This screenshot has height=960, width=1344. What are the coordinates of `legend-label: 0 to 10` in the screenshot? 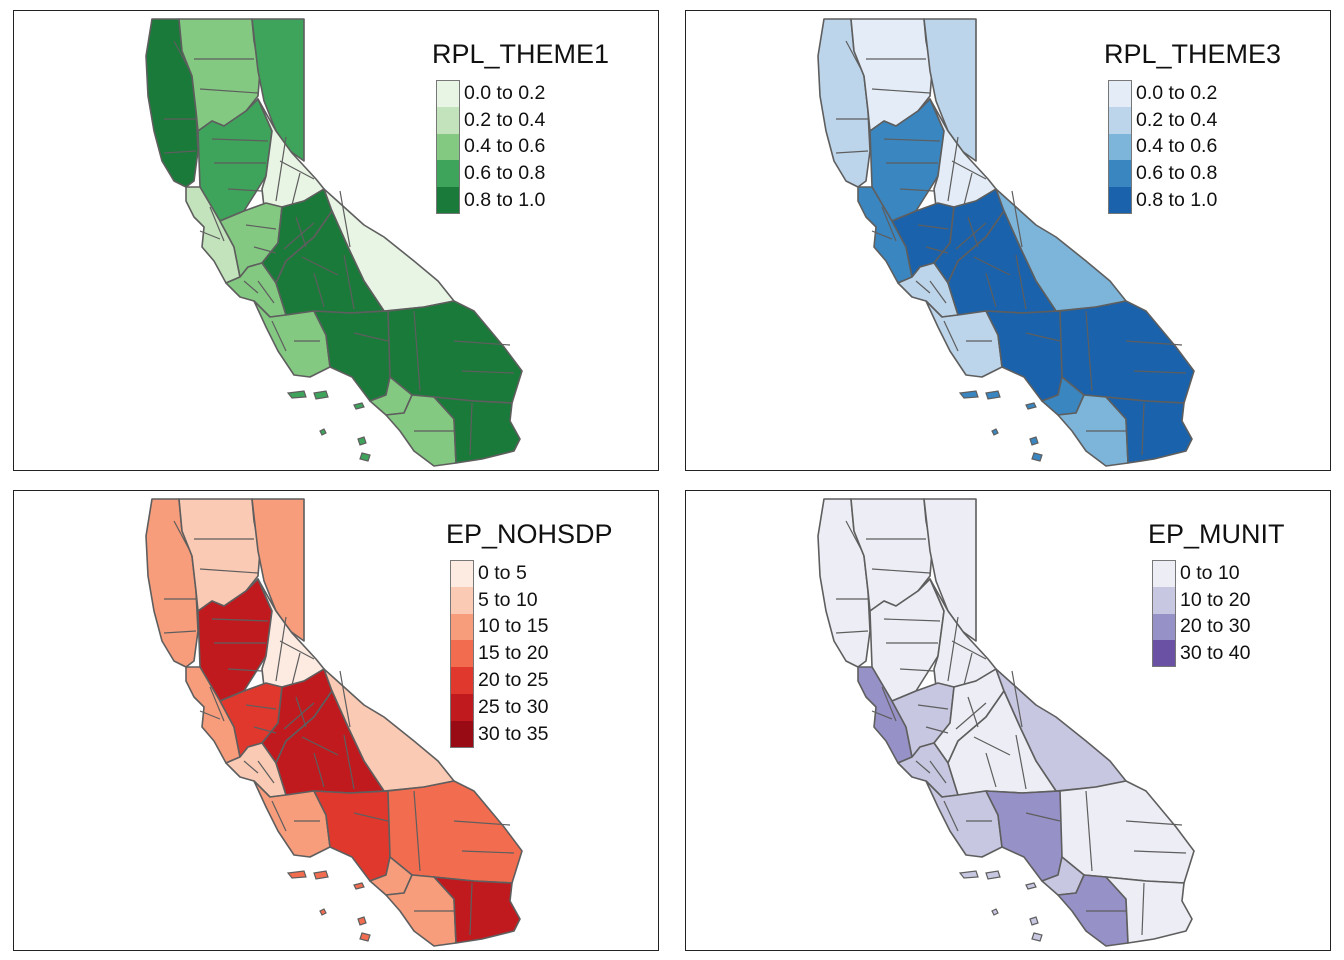 It's located at (1210, 572).